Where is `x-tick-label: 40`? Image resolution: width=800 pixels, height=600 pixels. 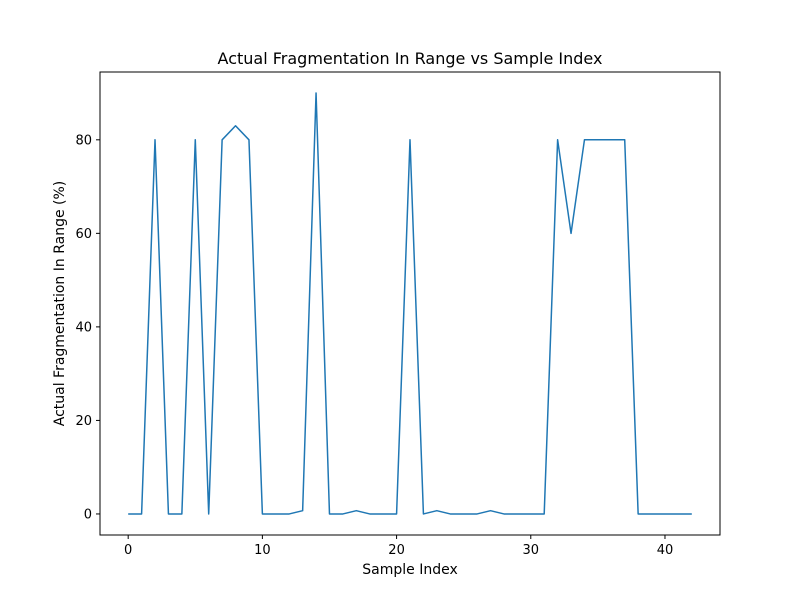 x-tick-label: 40 is located at coordinates (665, 550).